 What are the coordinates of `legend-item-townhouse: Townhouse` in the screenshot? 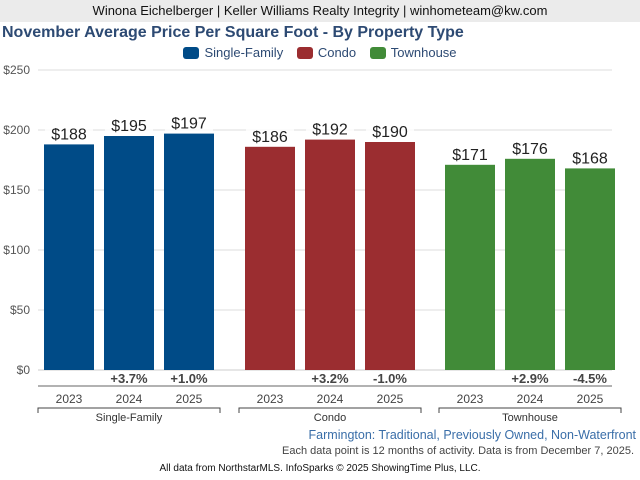 It's located at (413, 52).